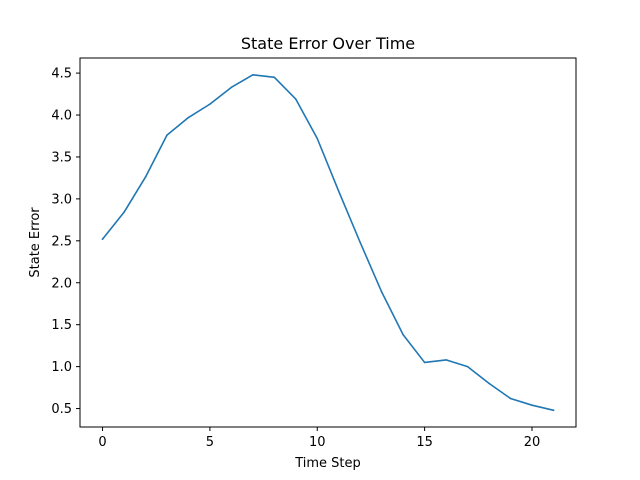 The image size is (640, 480). I want to click on y-tick-label: 3.5, so click(61, 157).